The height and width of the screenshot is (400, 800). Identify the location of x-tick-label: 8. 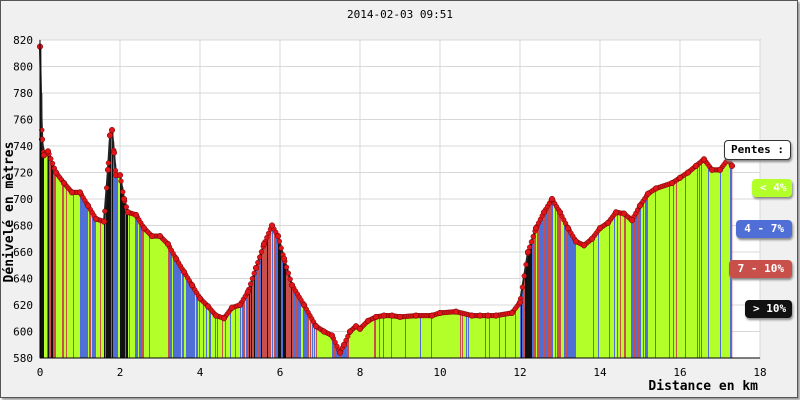
(360, 372).